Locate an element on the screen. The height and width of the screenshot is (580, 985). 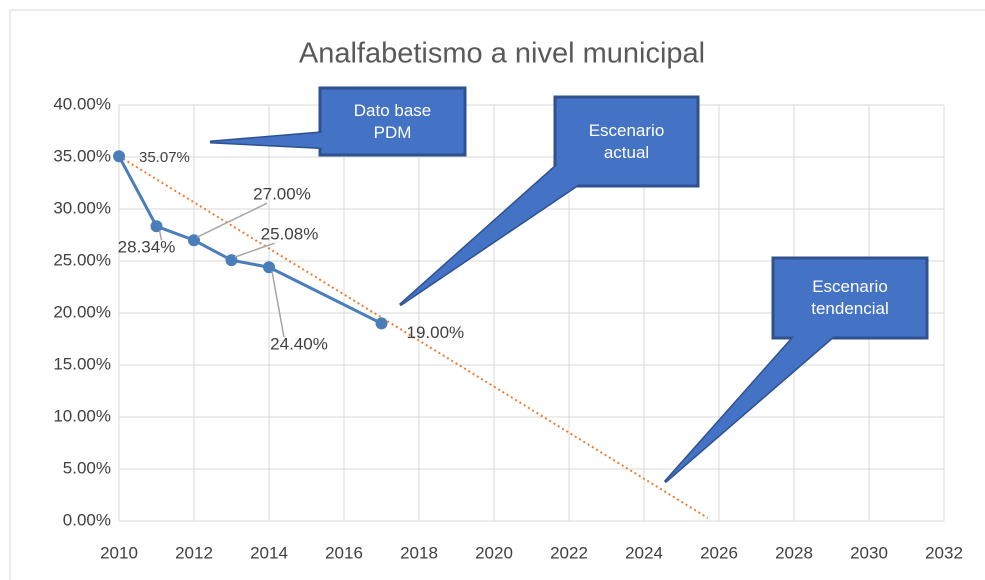
y-tick-label: 15.00% is located at coordinates (82, 363).